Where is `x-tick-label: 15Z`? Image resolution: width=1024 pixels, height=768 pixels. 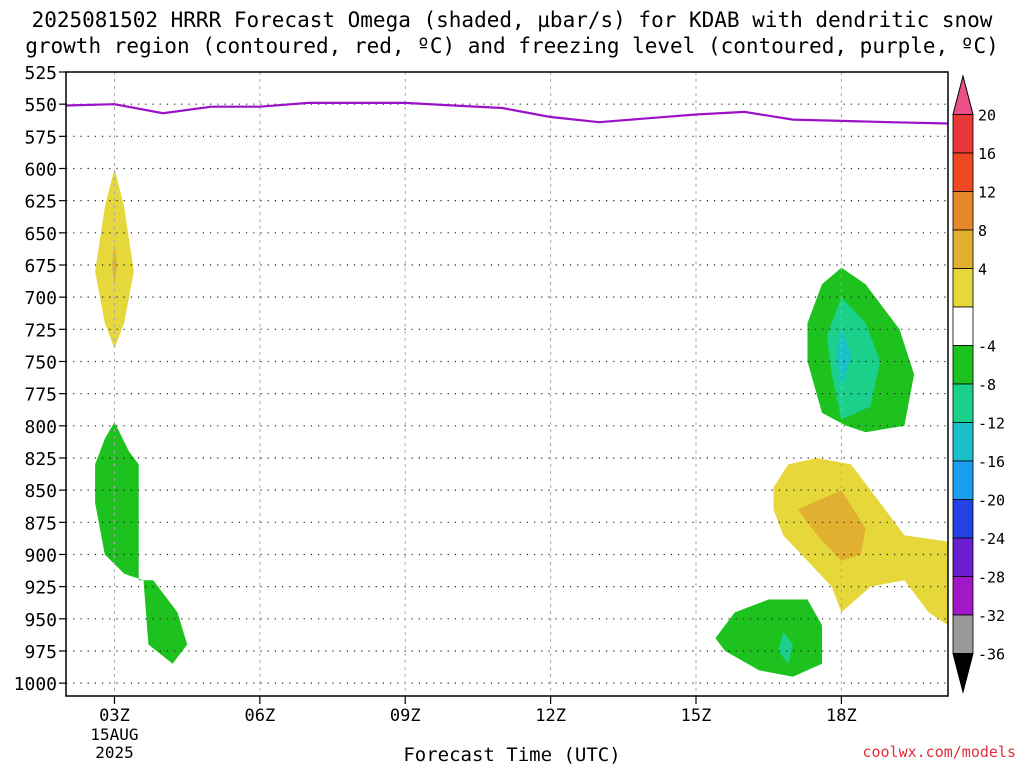
x-tick-label: 15Z is located at coordinates (696, 716).